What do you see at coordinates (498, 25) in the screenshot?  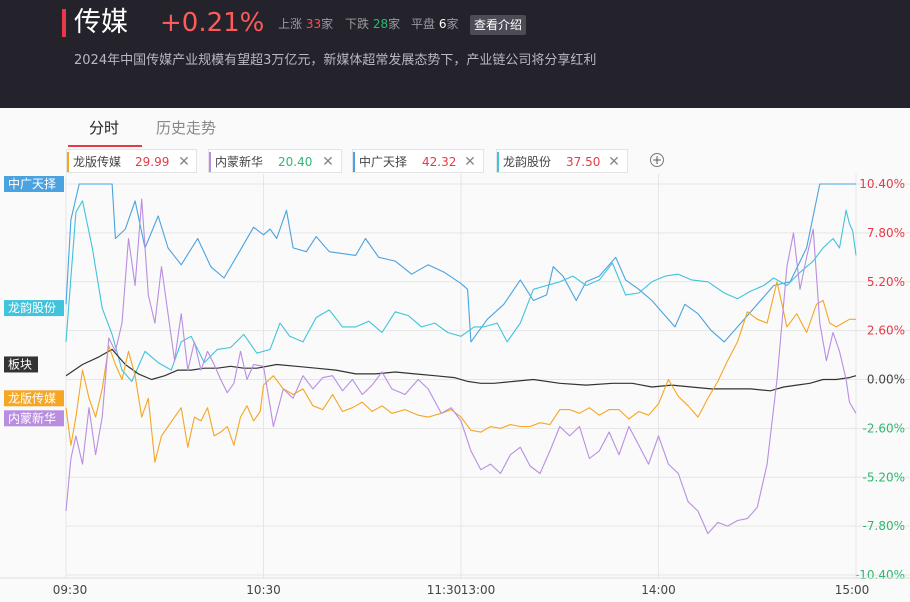 I see `view-intro-button: 查看介绍` at bounding box center [498, 25].